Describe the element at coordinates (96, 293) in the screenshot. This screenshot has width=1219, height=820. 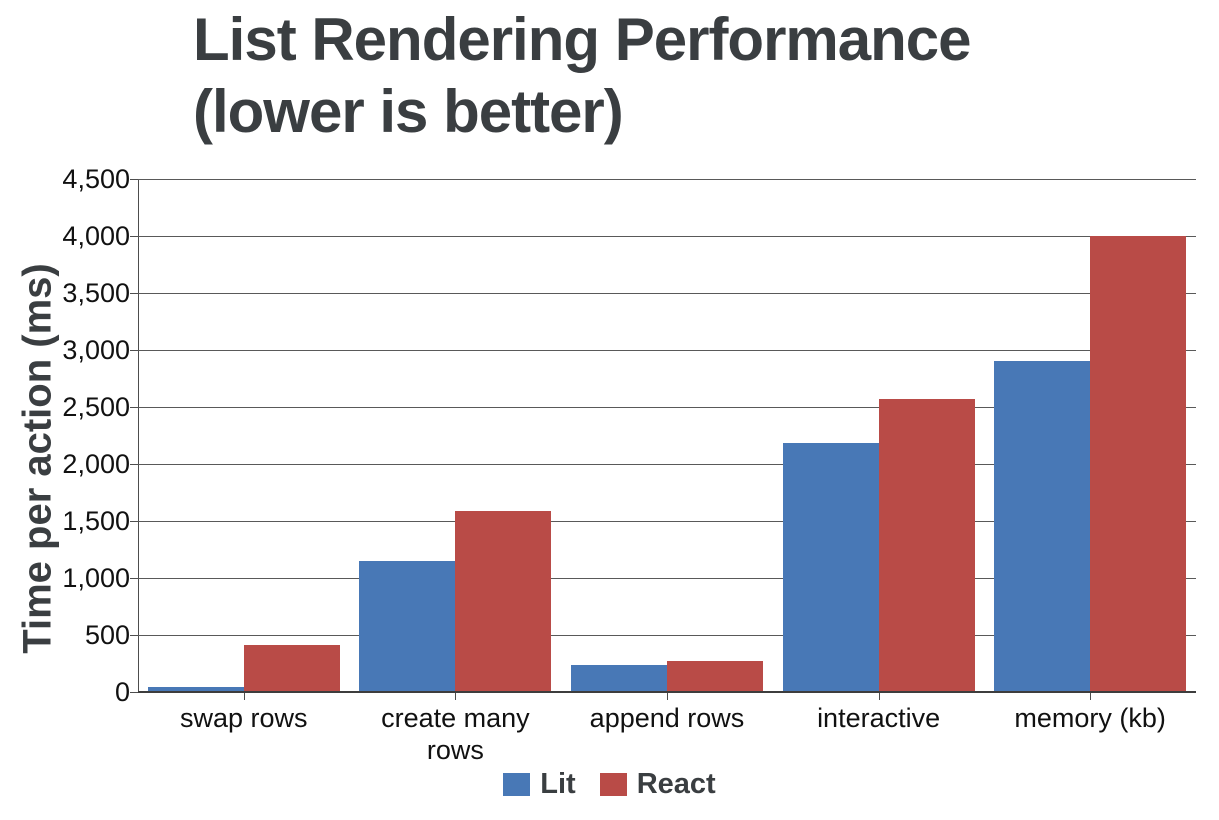
I see `y-tick-label: 3,500` at that location.